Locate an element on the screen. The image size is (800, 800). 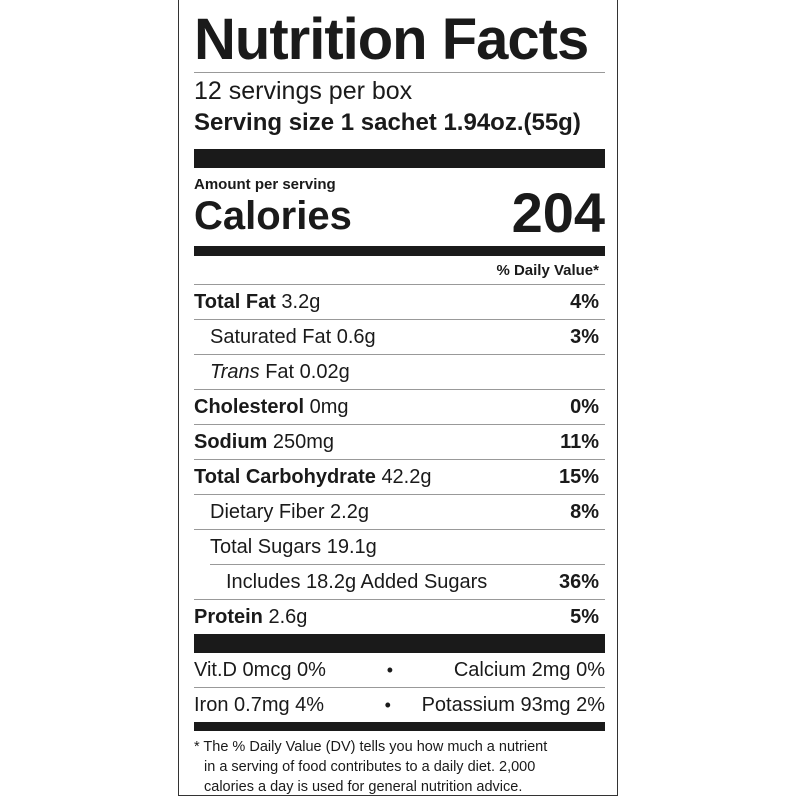
nutrient-dv: 11% is located at coordinates (579, 441).